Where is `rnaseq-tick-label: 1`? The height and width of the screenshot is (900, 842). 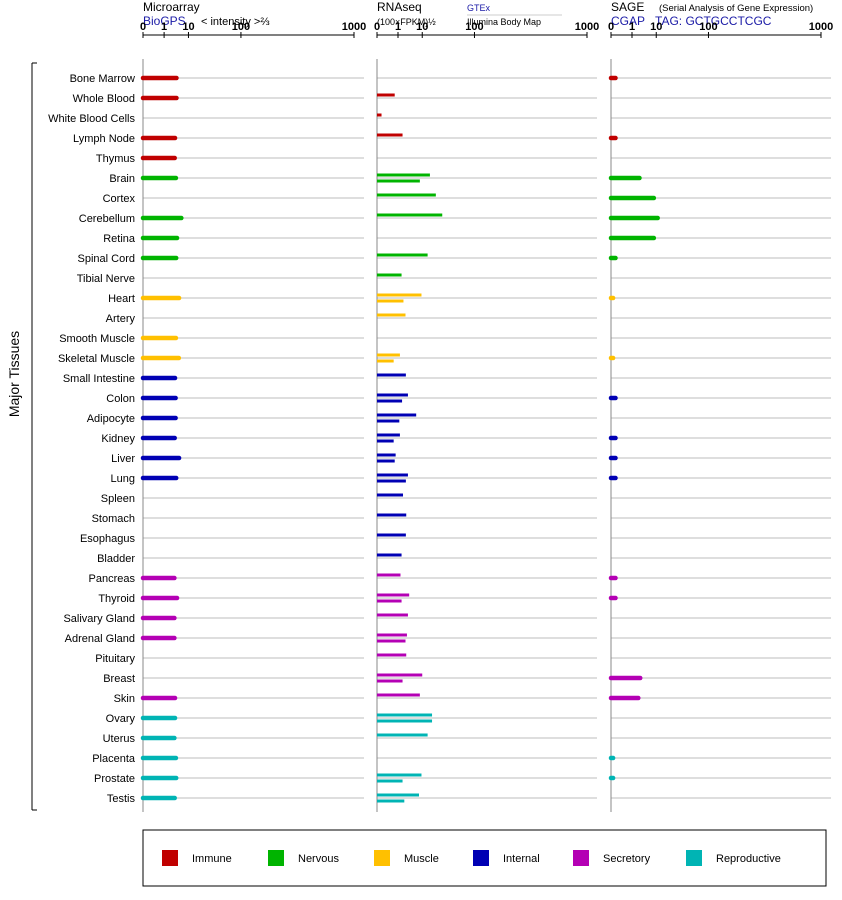
rnaseq-tick-label: 1 is located at coordinates (398, 27).